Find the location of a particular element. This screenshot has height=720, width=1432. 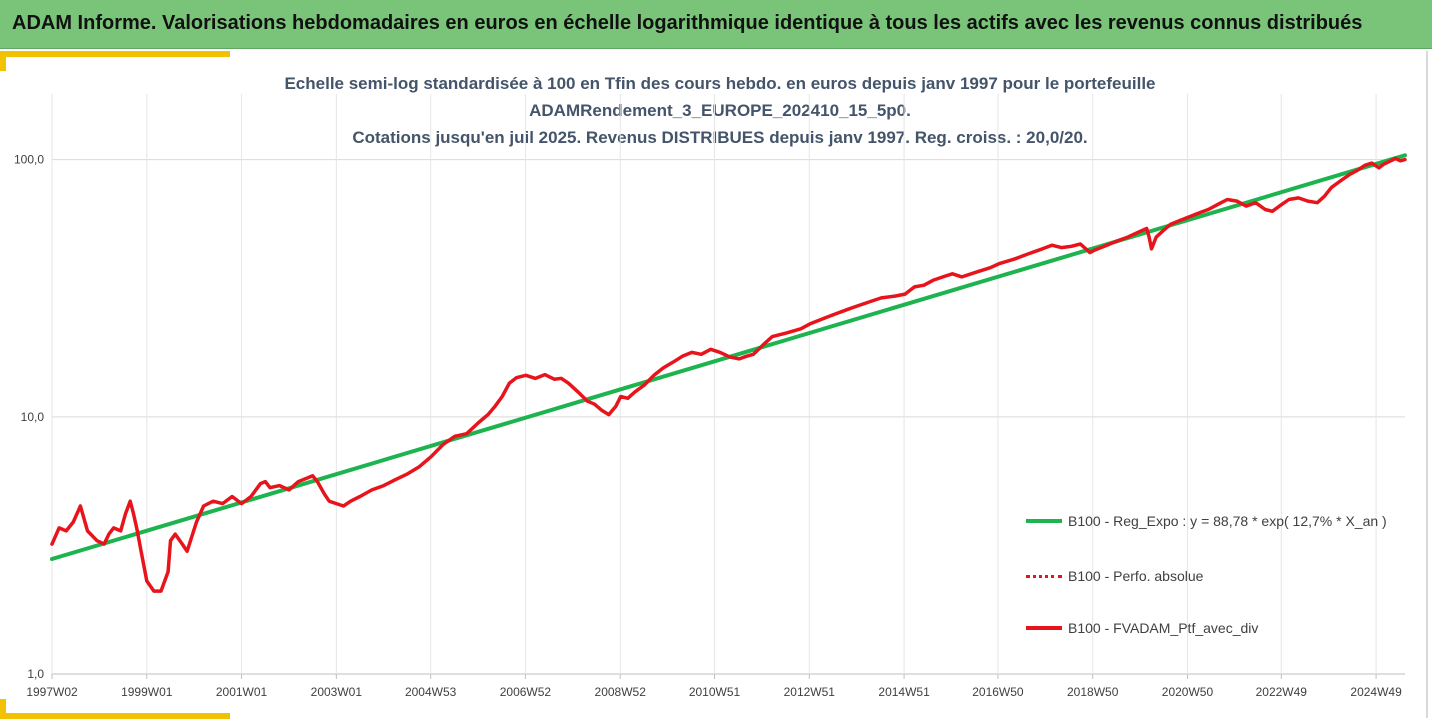

legend-label-portfolio: B100 - FVADAM_Ptf_avec_div is located at coordinates (1163, 628).